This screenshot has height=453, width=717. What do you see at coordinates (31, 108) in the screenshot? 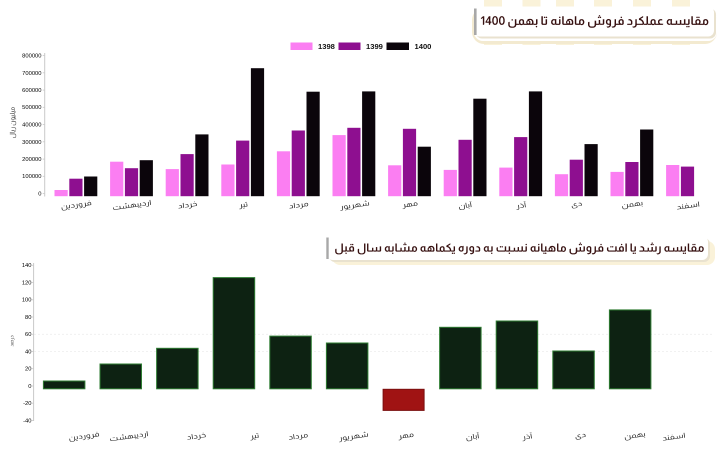
I see `svg-text: 500000` at bounding box center [31, 108].